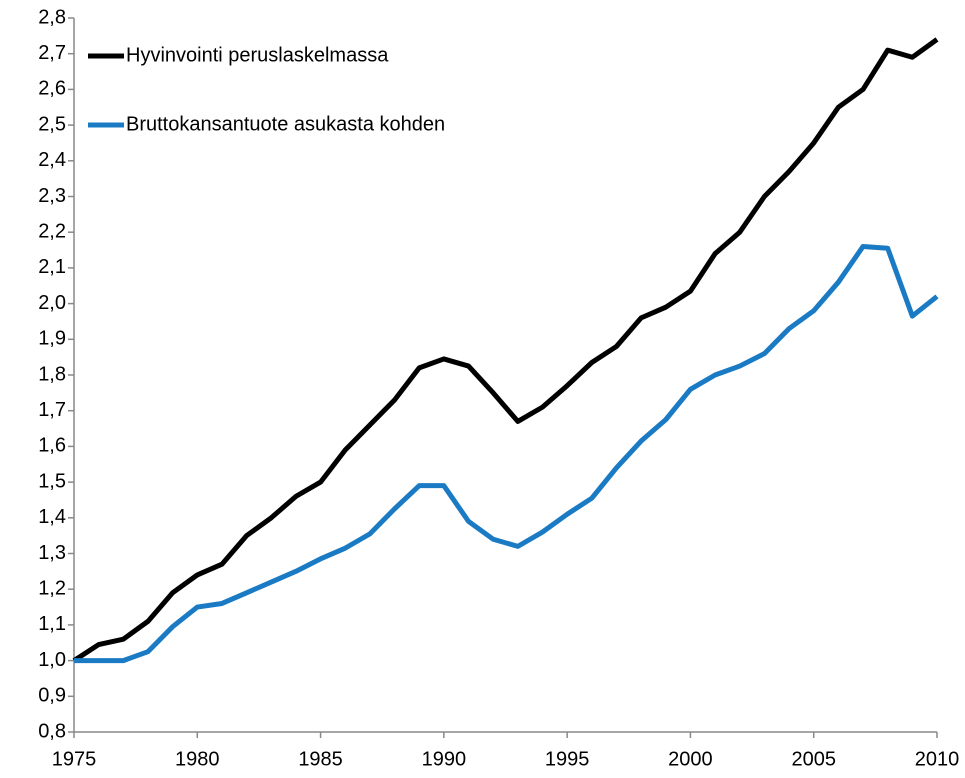 This screenshot has height=778, width=965. I want to click on y-tick-label: 1,8, so click(52, 374).